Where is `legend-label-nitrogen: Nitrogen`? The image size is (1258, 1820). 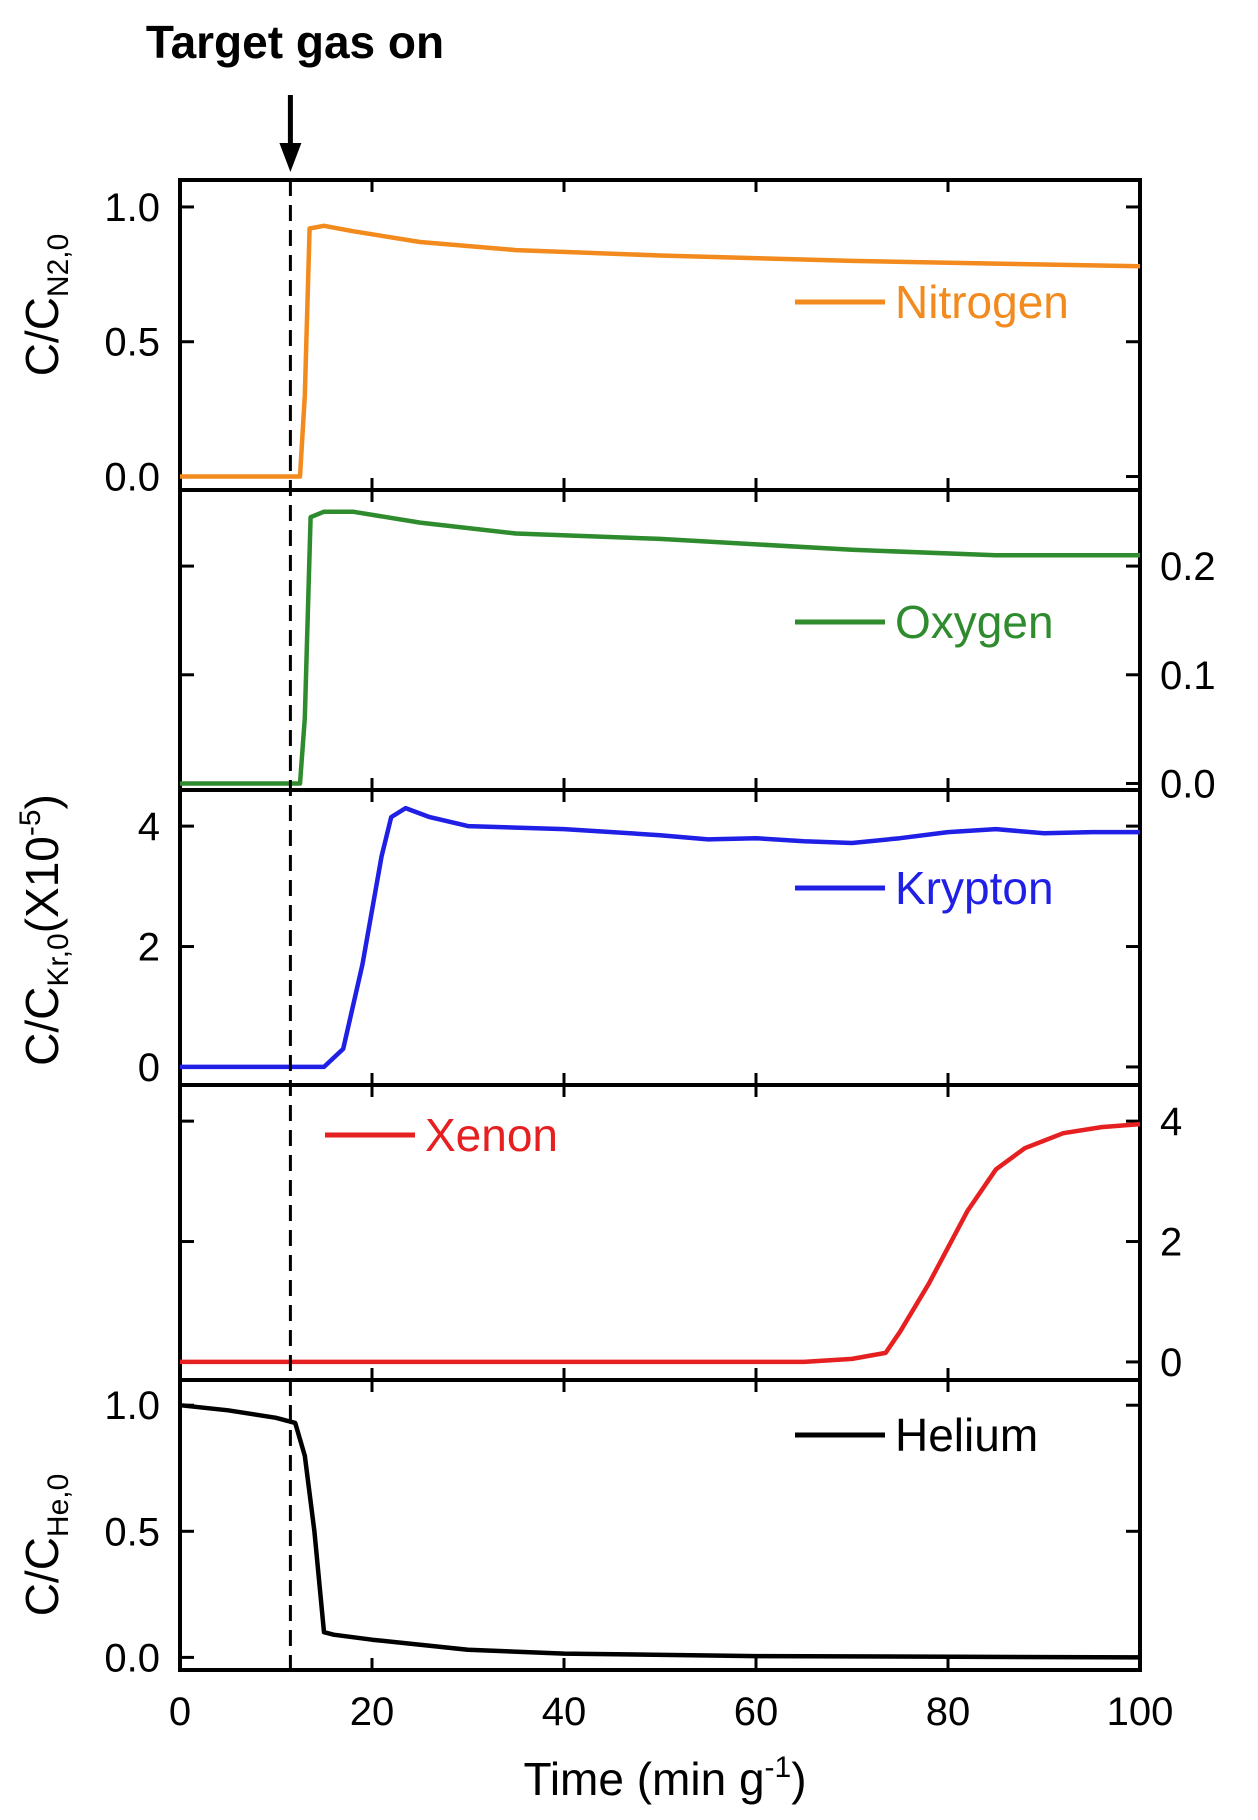 legend-label-nitrogen: Nitrogen is located at coordinates (982, 302).